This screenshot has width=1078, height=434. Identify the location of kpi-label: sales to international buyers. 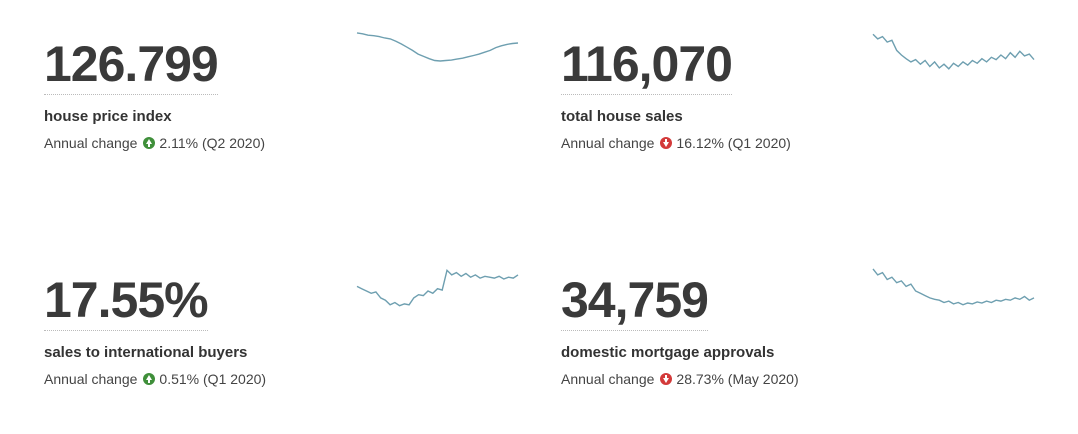
(146, 352).